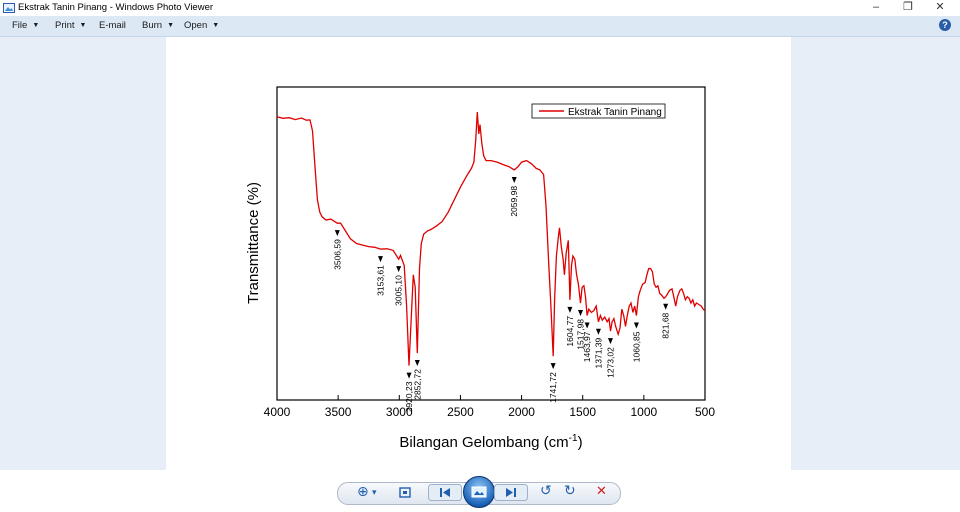  Describe the element at coordinates (615, 112) in the screenshot. I see `legend-label: Ekstrak Tanin Pinang` at that location.